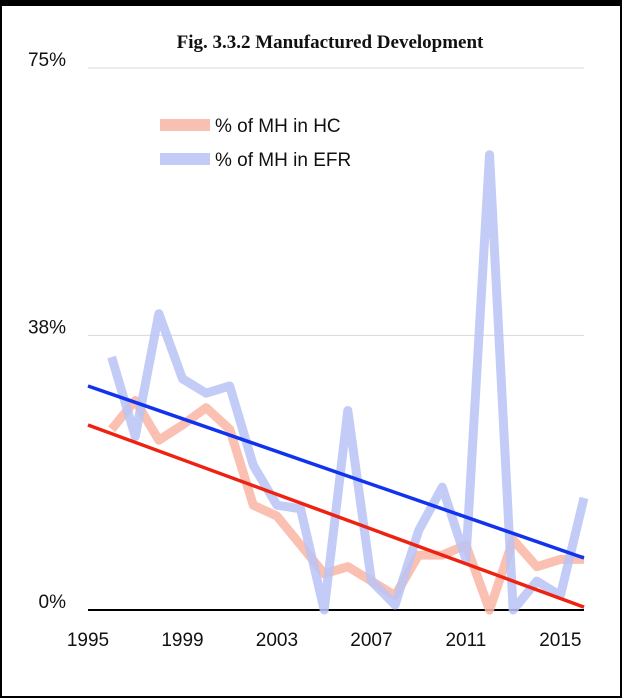 The height and width of the screenshot is (698, 622). I want to click on x-tick-label: 1995, so click(88, 640).